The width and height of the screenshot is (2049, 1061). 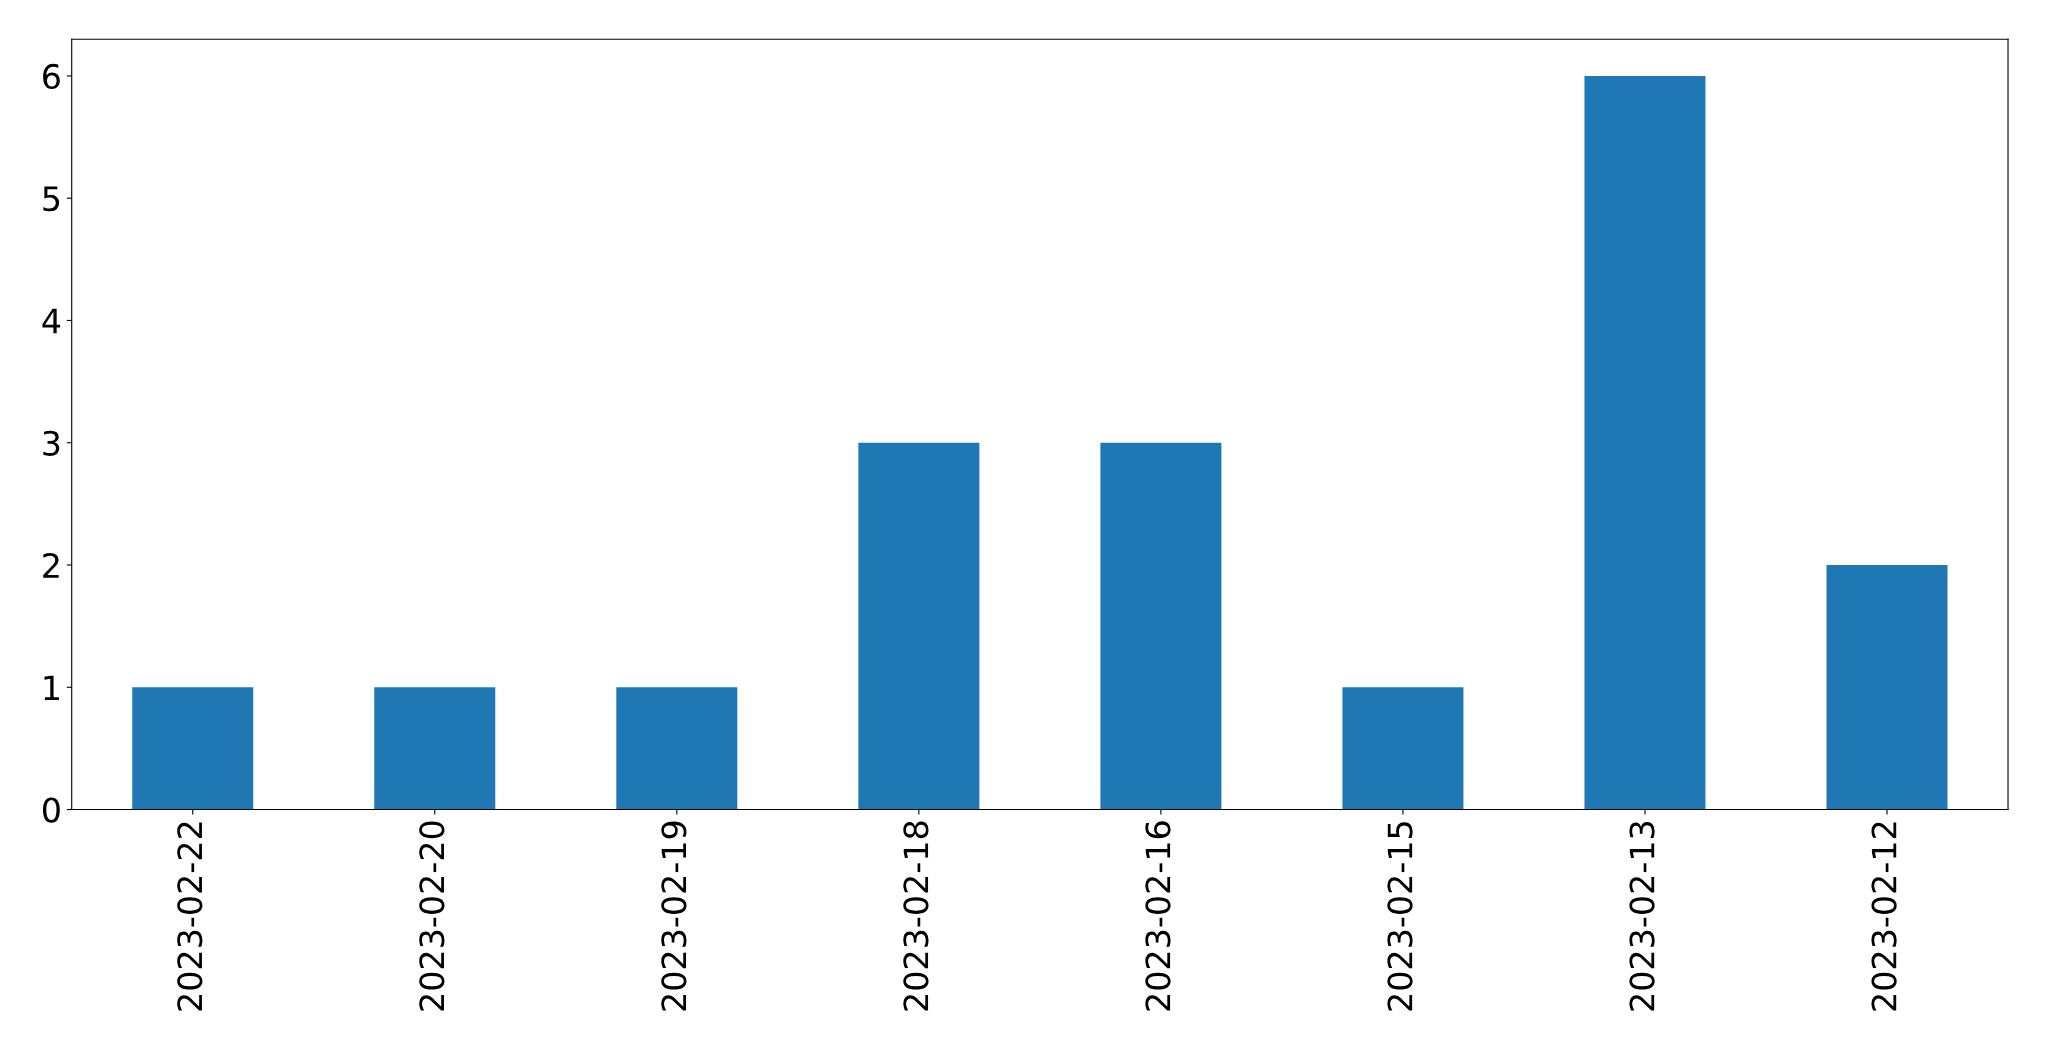 What do you see at coordinates (51, 443) in the screenshot?
I see `y-tick-label: 3` at bounding box center [51, 443].